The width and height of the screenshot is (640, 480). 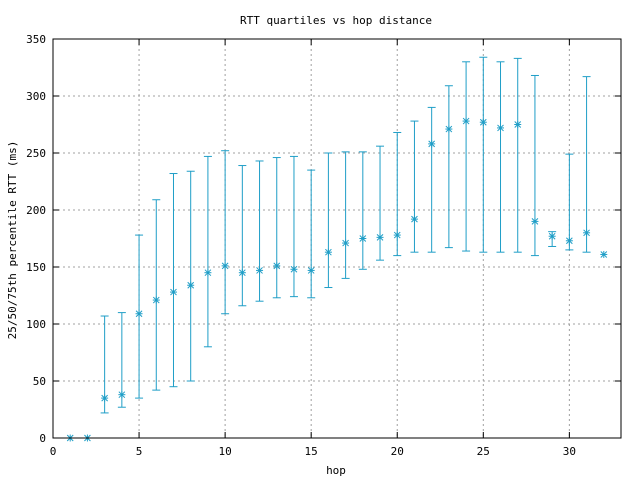 What do you see at coordinates (431, 179) in the screenshot?
I see `hop-22-point` at bounding box center [431, 179].